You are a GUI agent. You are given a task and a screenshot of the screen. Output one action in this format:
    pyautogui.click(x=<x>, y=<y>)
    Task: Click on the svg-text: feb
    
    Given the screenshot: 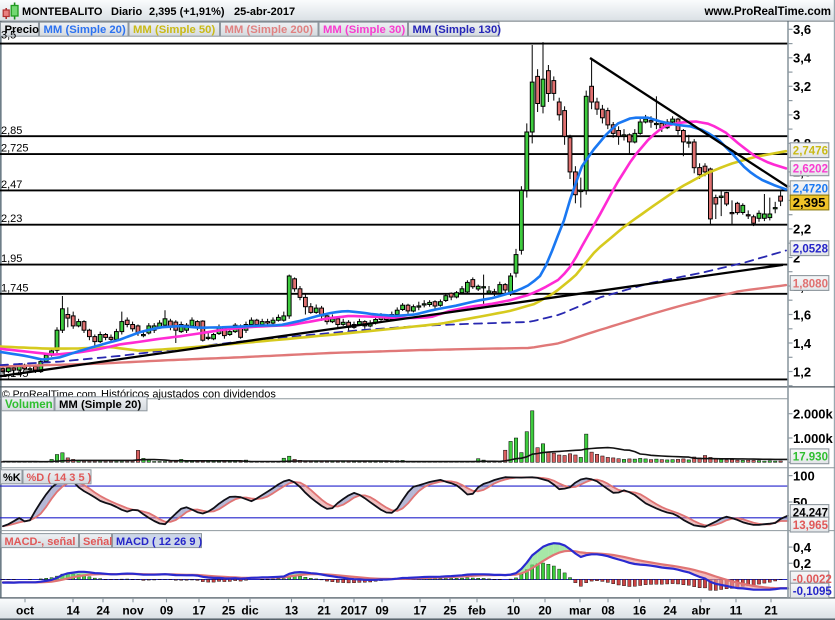 What is the action you would take?
    pyautogui.click(x=477, y=611)
    